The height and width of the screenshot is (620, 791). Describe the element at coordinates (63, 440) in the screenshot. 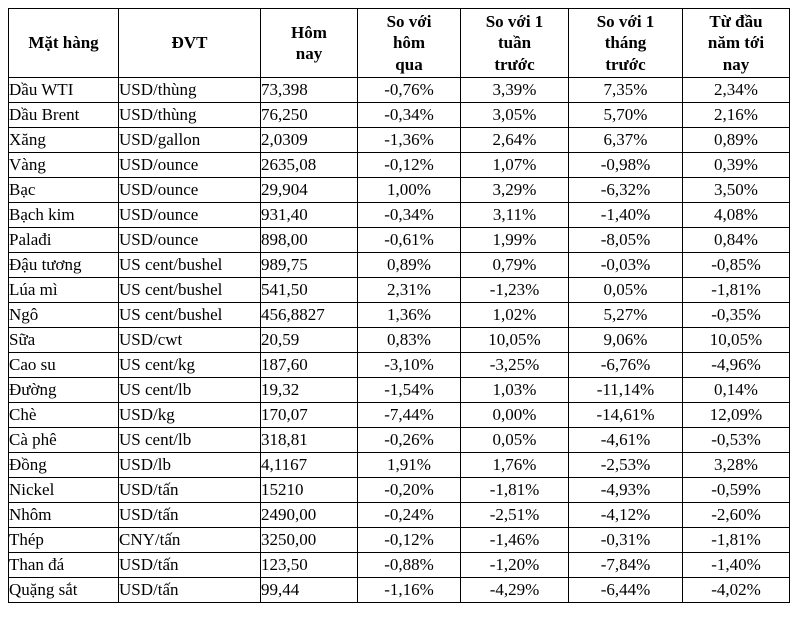

I see `commodity-cell: Cà phê` at that location.